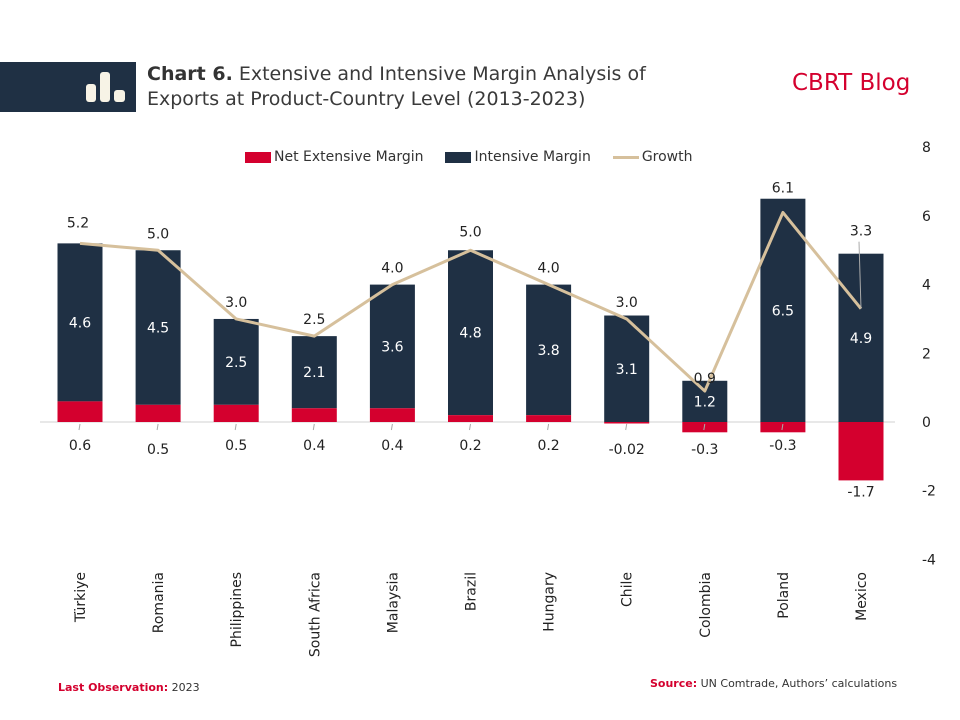 This screenshot has width=960, height=720. I want to click on data-label-intensive: 4.9, so click(861, 339).